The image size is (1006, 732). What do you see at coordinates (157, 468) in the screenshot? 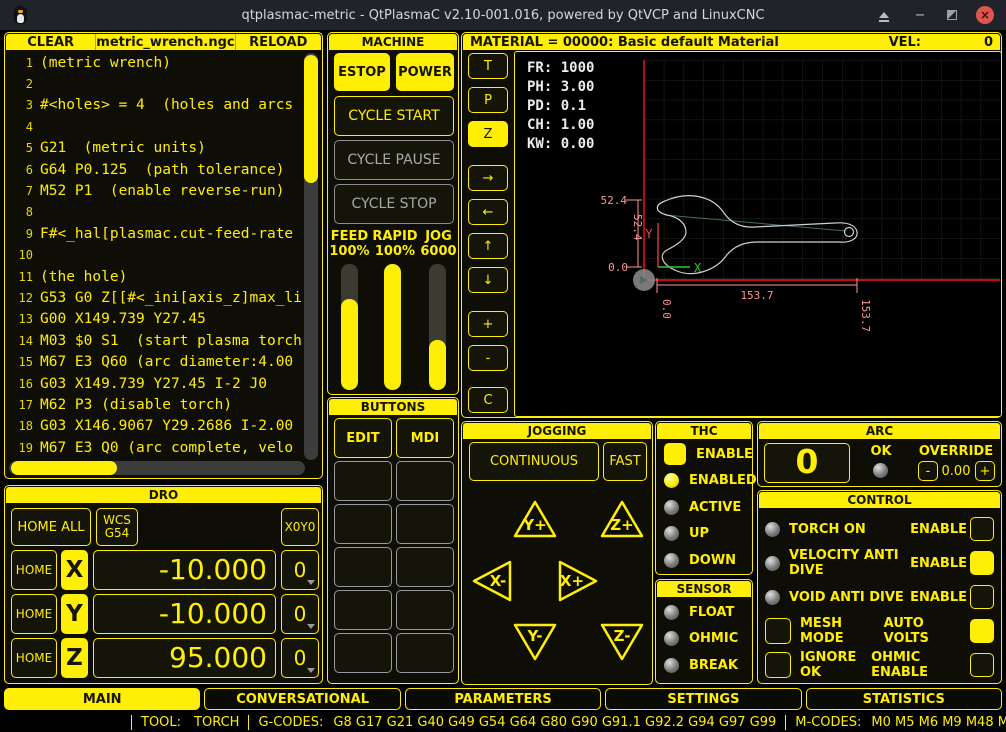
I see `gcode-horizontal-scrollbar` at bounding box center [157, 468].